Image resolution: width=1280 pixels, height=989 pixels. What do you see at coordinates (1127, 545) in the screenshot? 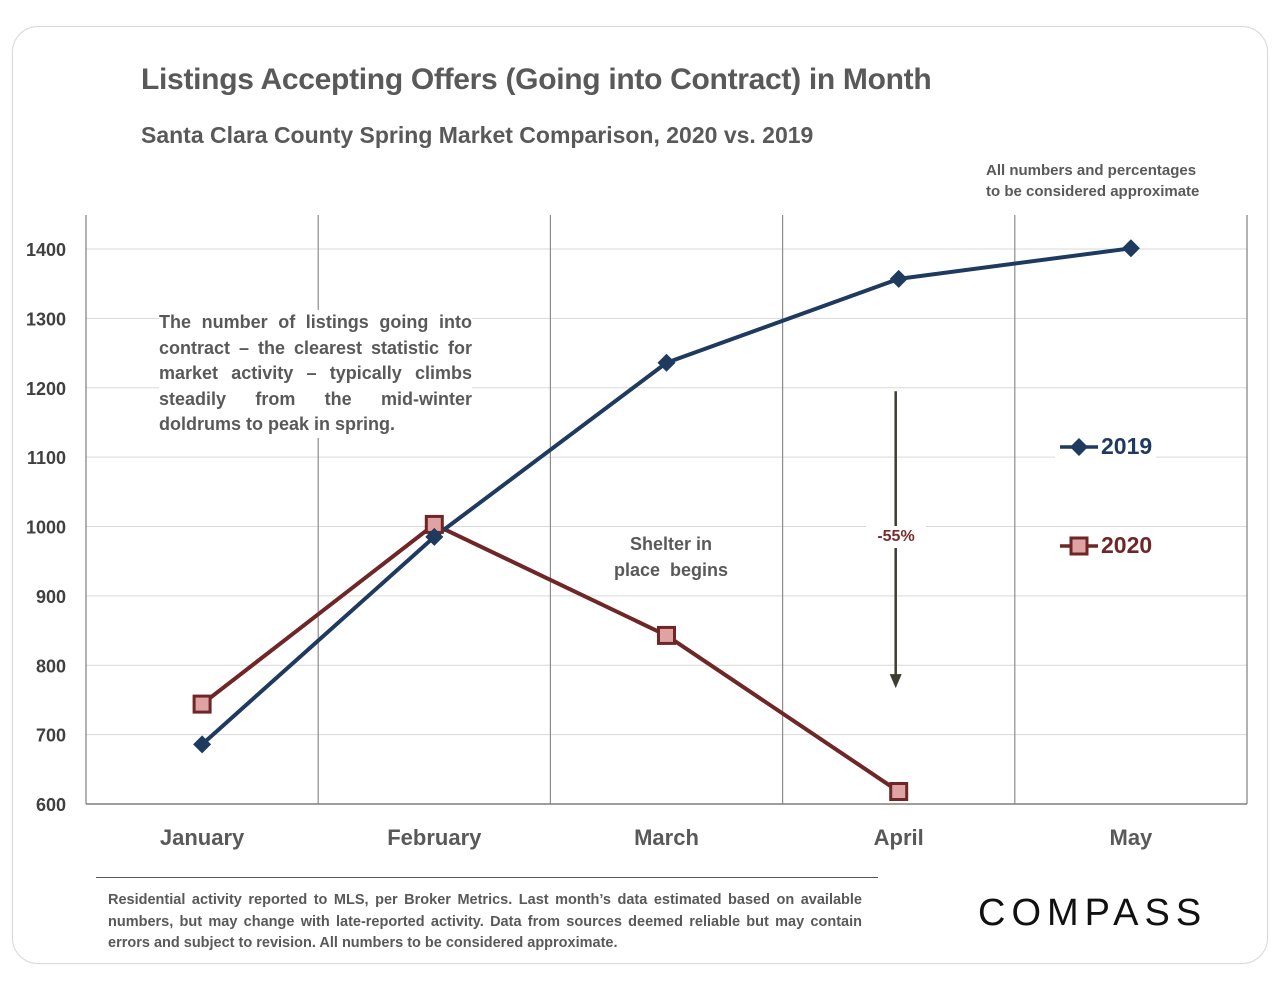
I see `legend-label-2020: 2020` at bounding box center [1127, 545].